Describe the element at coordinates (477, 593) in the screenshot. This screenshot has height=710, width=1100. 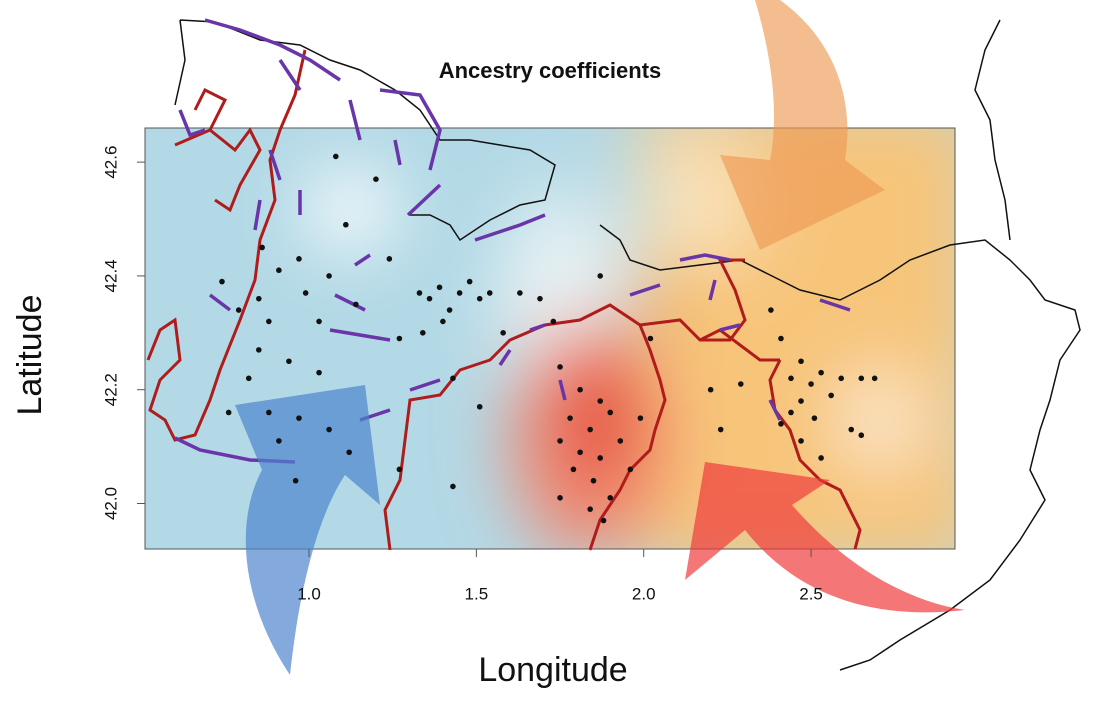
I see `x-tick-label: 1.5` at that location.